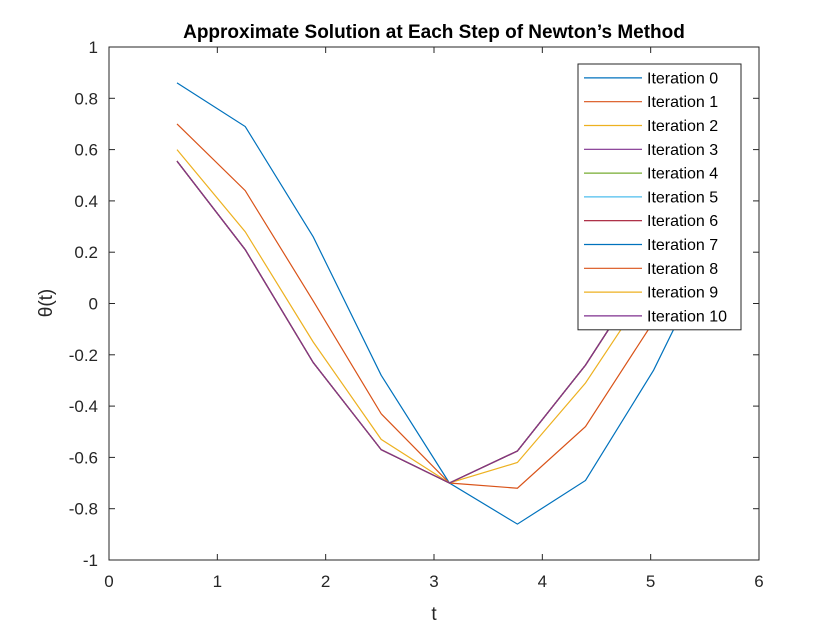 This screenshot has width=840, height=630. What do you see at coordinates (93, 47) in the screenshot?
I see `y-tick-label: 1` at bounding box center [93, 47].